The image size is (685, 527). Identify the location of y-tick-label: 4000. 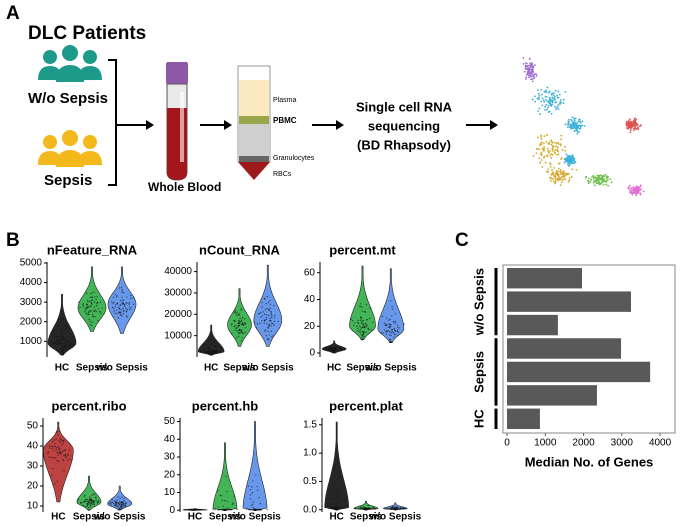
(31, 282).